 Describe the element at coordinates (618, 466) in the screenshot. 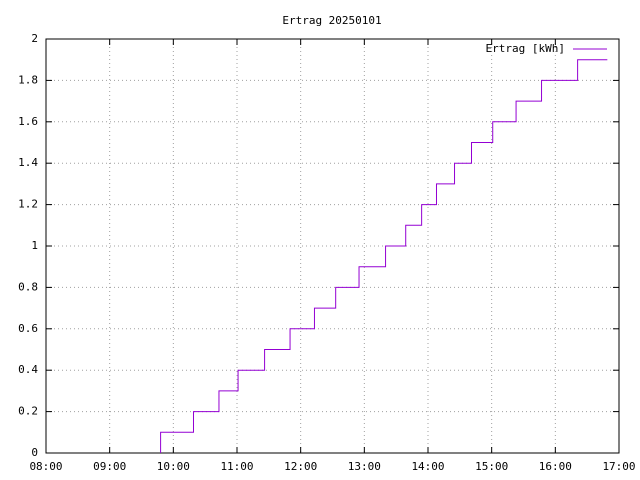

I see `x-tick-label: 17:00` at that location.